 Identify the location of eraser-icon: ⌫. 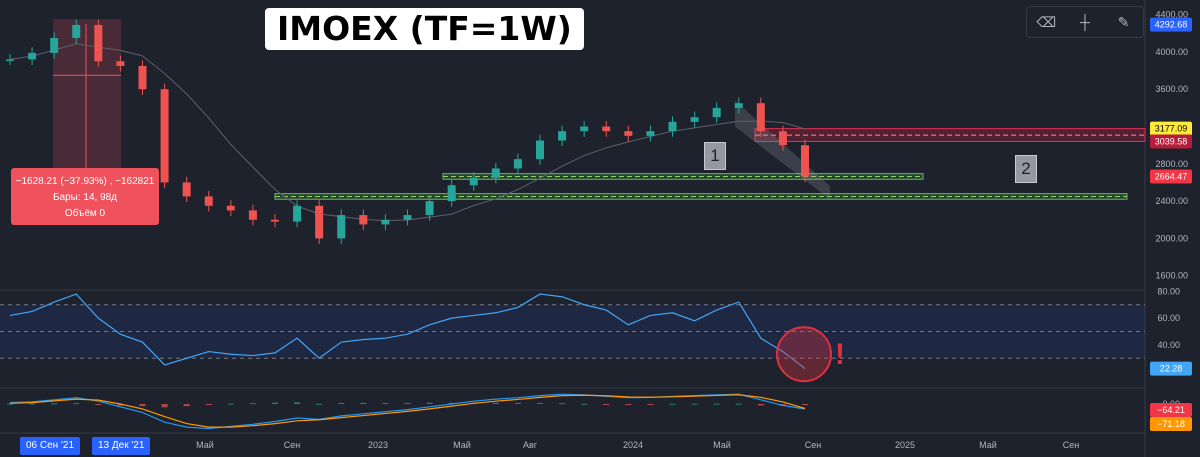
(1046, 21).